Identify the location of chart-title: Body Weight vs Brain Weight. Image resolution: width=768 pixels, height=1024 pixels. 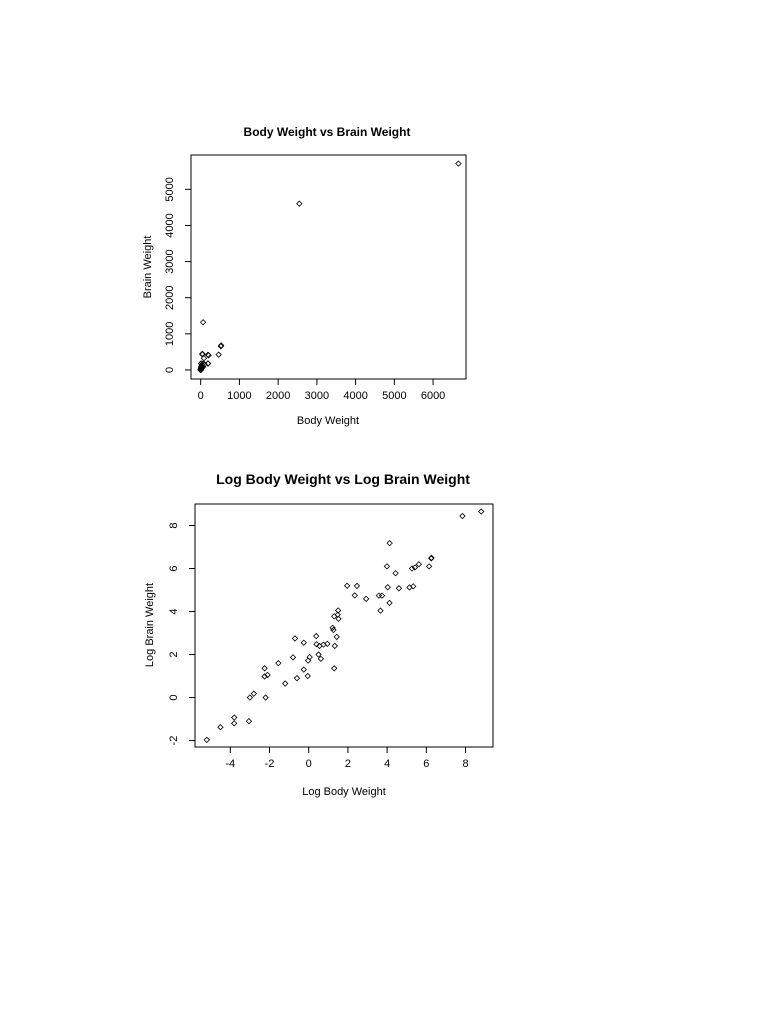
(327, 132).